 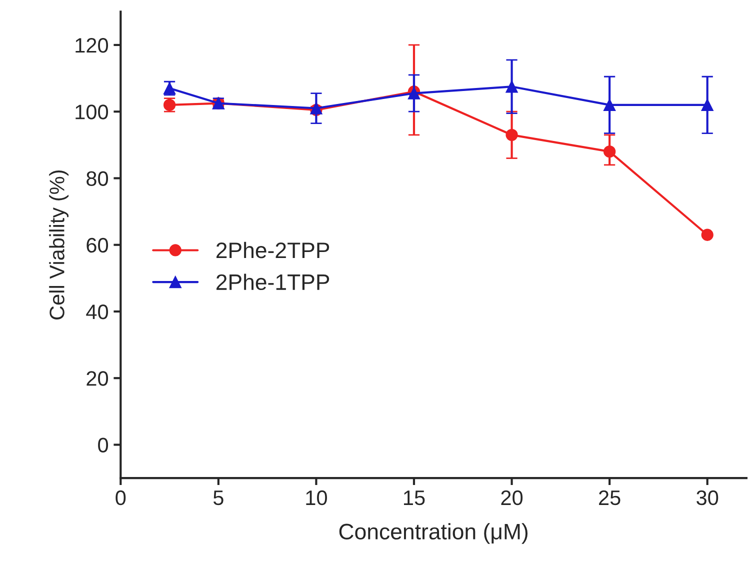 What do you see at coordinates (609, 498) in the screenshot?
I see `x-tick-label: 25` at bounding box center [609, 498].